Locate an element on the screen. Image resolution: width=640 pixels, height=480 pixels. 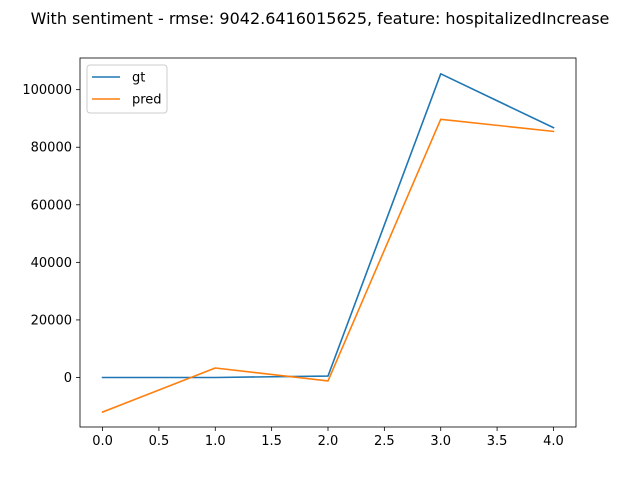
y-tick-label: 60000 is located at coordinates (51, 205).